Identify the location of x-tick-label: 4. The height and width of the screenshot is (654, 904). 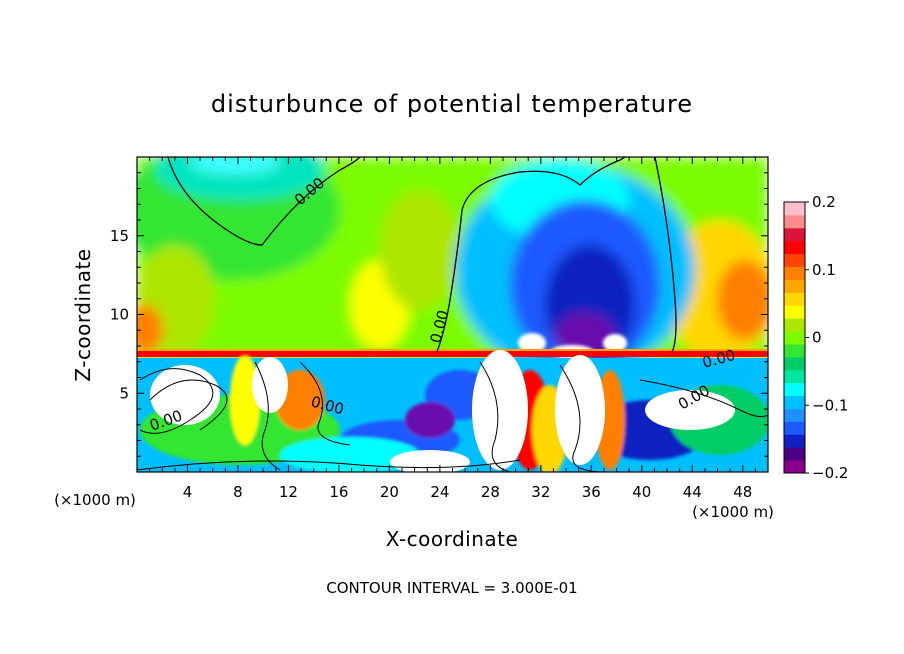
(188, 492).